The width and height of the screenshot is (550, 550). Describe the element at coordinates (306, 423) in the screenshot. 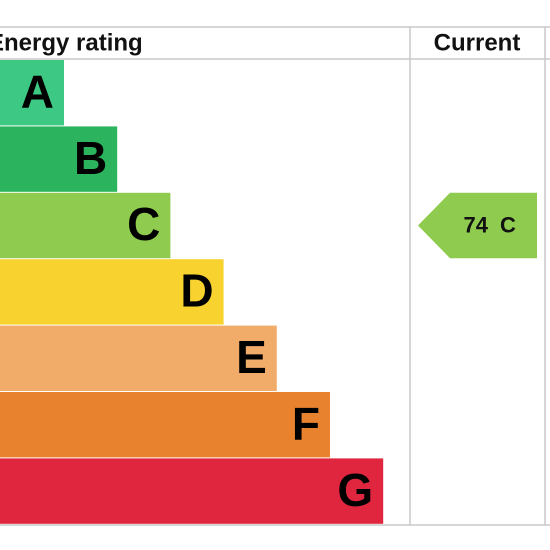

I see `band-letter: F` at that location.